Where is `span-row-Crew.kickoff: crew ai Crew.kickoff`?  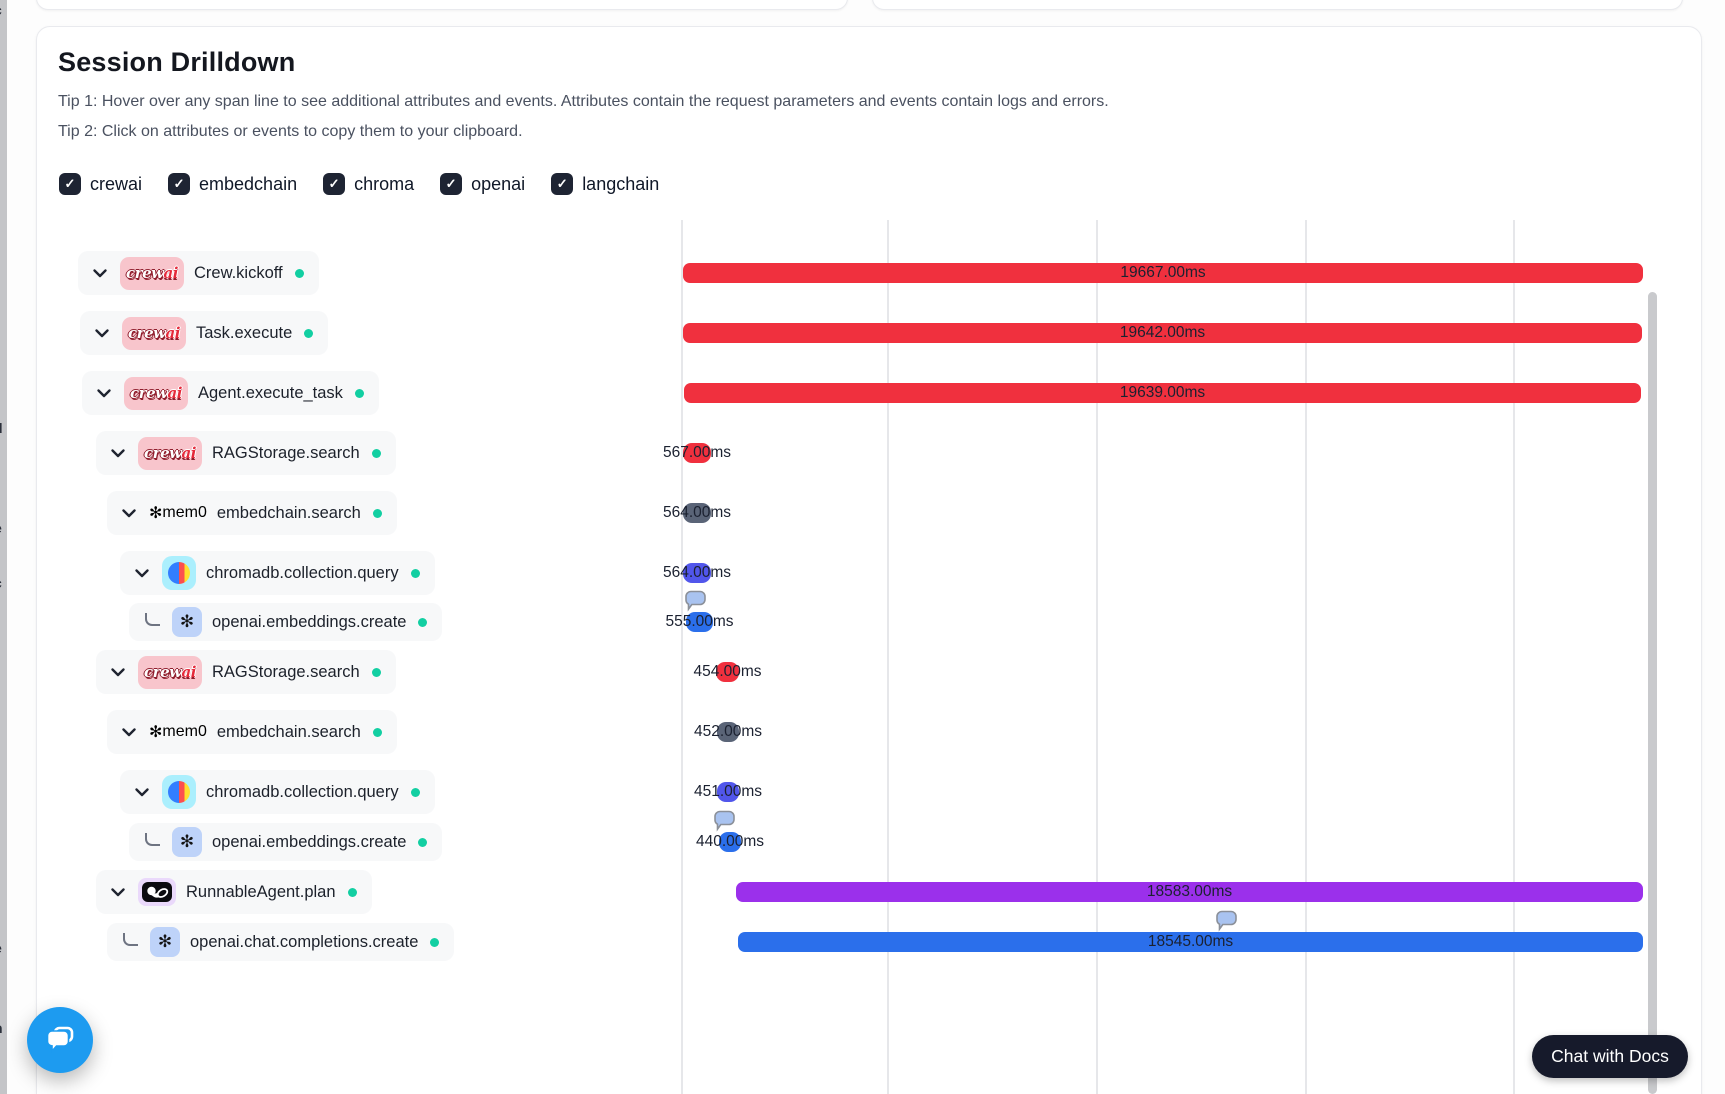 span-row-Crew.kickoff: crew ai Crew.kickoff is located at coordinates (198, 273).